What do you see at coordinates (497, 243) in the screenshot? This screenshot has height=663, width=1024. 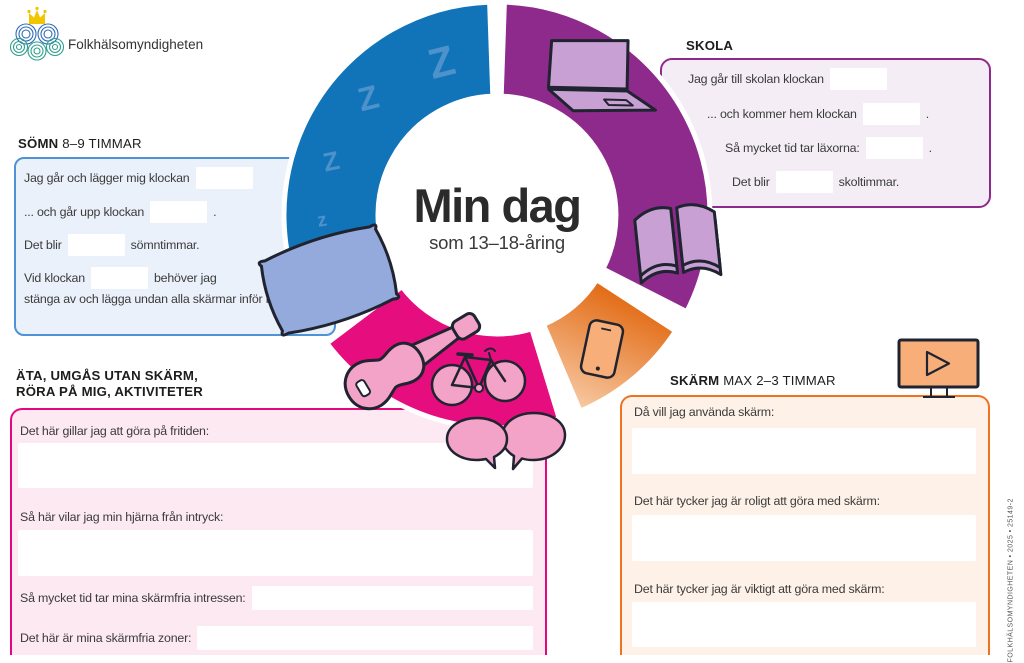 I see `page-subtitle: som 13–18-åring` at bounding box center [497, 243].